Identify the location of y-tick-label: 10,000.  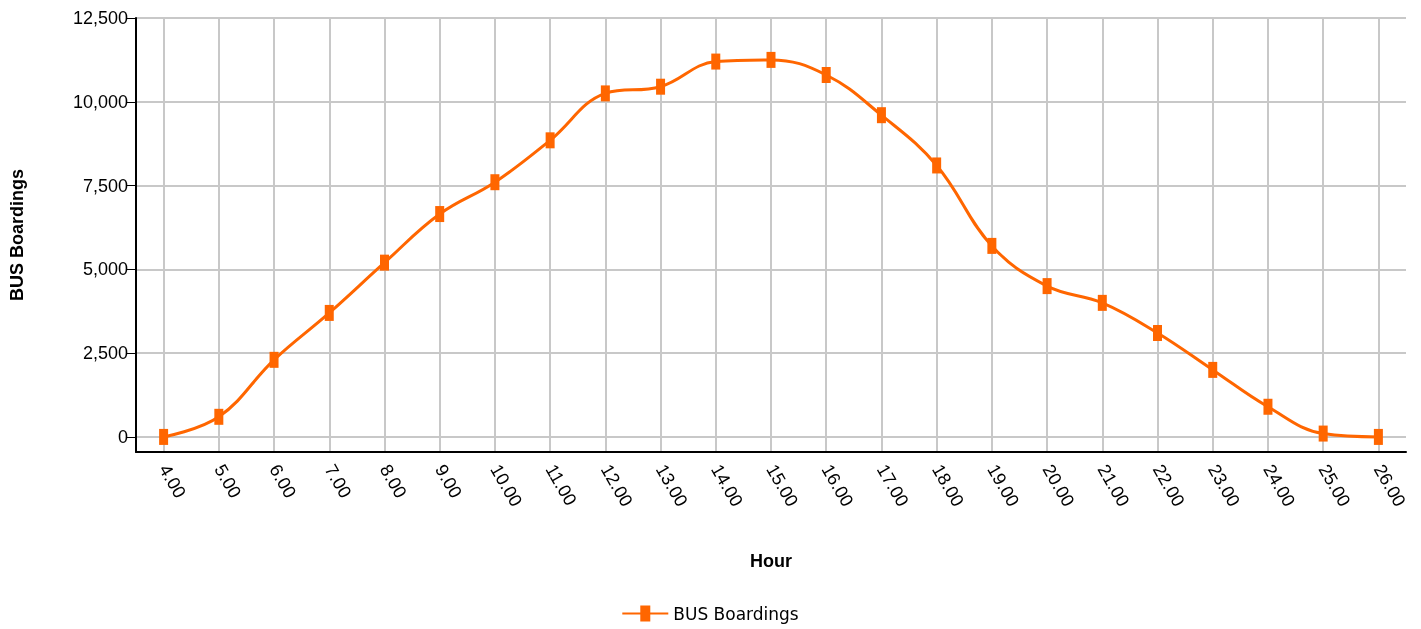
(100, 101).